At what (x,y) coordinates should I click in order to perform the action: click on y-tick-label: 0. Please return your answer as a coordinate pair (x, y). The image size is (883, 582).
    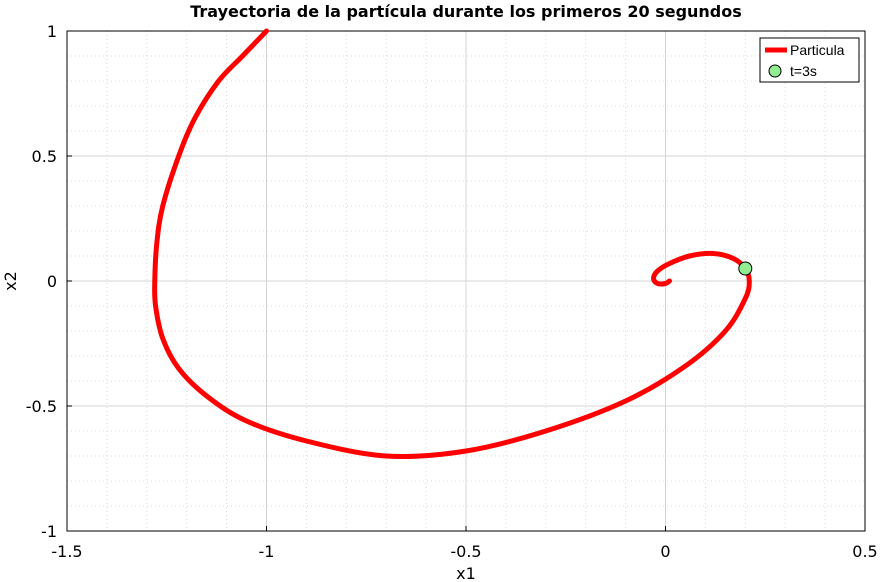
    Looking at the image, I should click on (52, 281).